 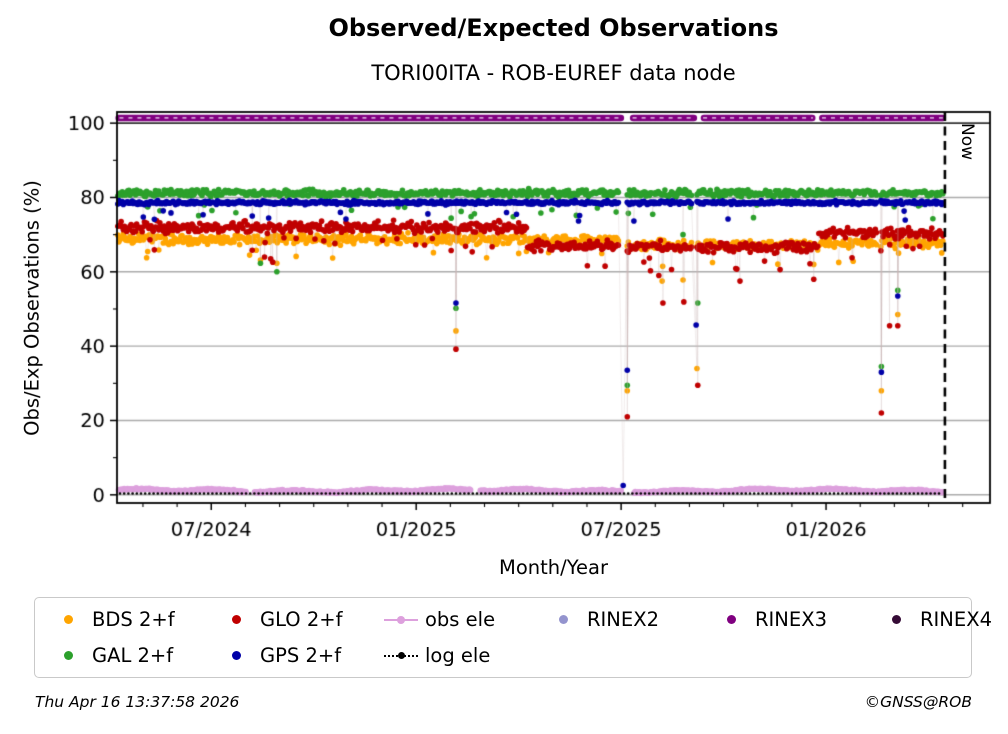 I want to click on legend-label: GPS 2+f, so click(x=301, y=655).